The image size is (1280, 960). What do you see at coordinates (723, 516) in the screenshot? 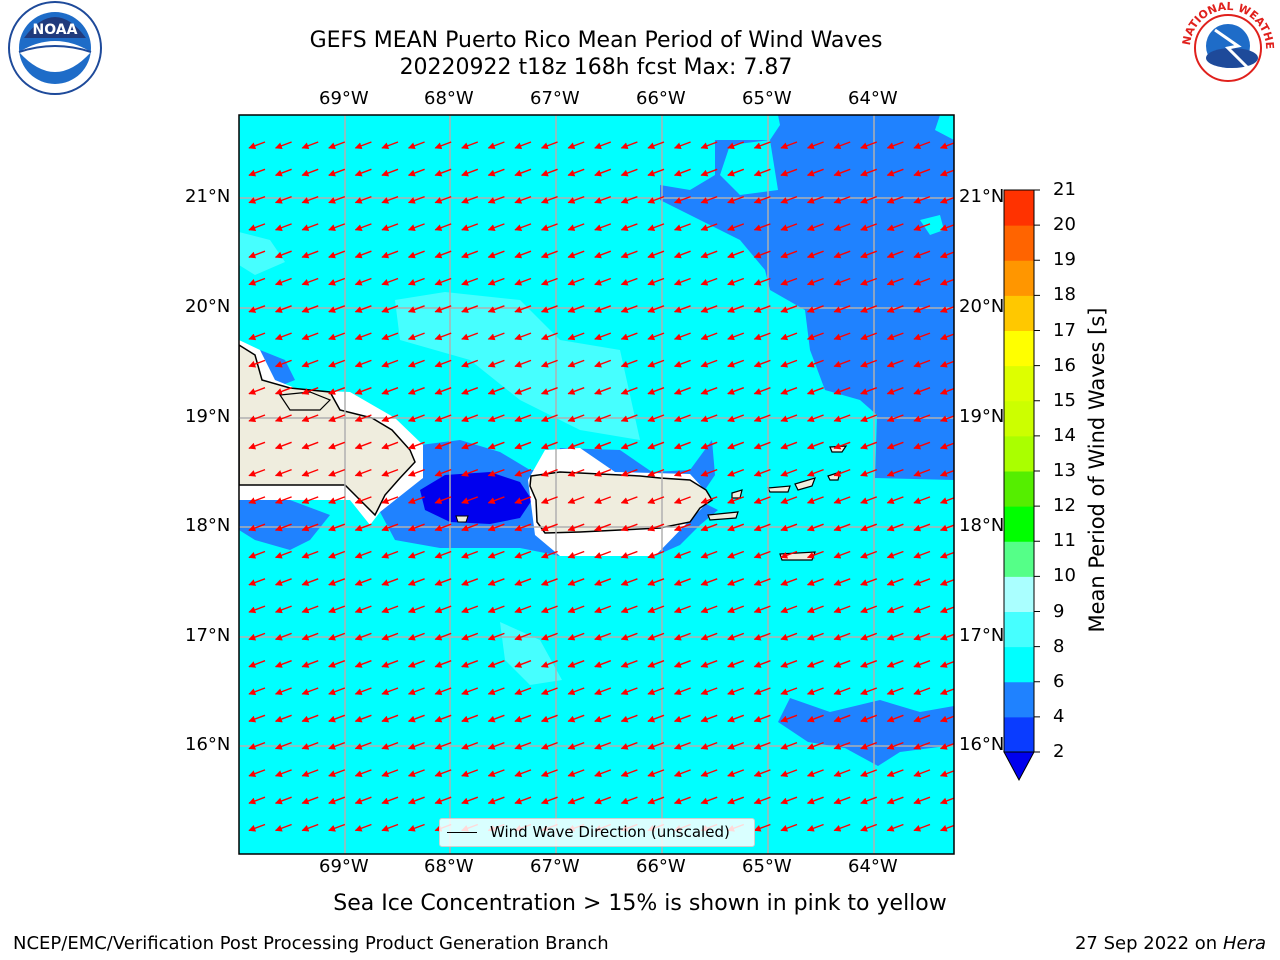
I see `land-vieques` at bounding box center [723, 516].